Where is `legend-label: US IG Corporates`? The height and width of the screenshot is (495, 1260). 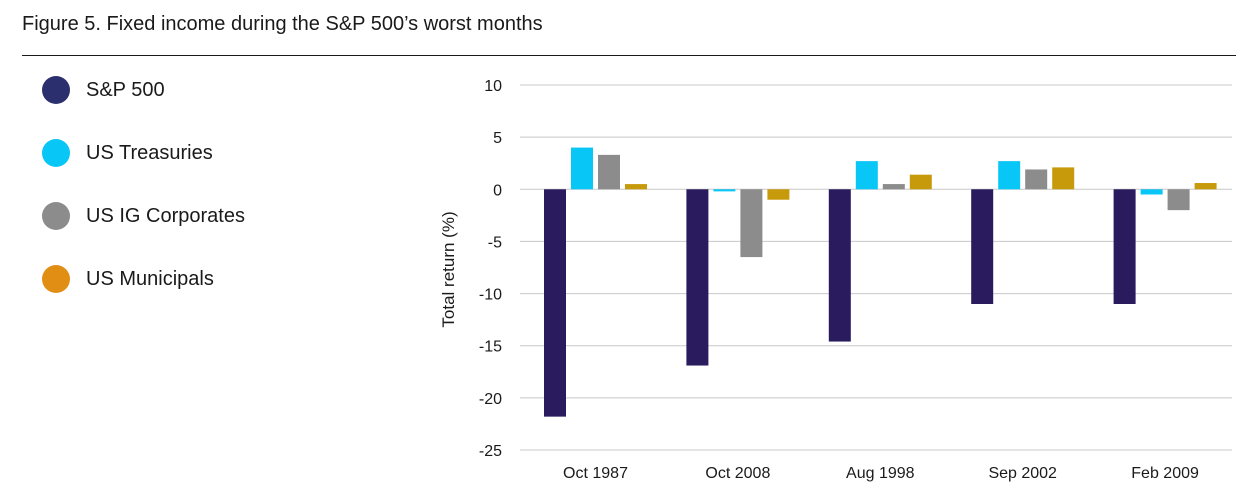 legend-label: US IG Corporates is located at coordinates (165, 216).